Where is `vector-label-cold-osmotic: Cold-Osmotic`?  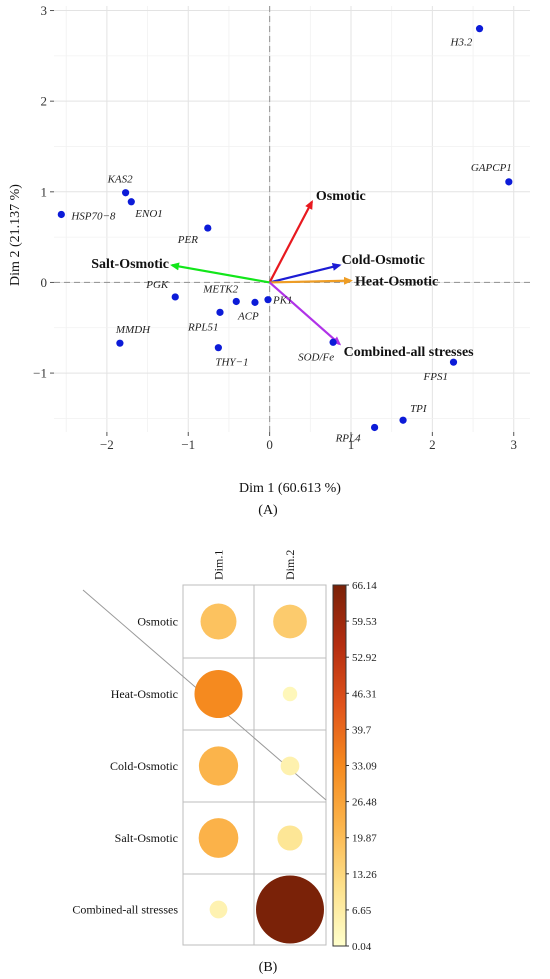
vector-label-cold-osmotic: Cold-Osmotic is located at coordinates (383, 260).